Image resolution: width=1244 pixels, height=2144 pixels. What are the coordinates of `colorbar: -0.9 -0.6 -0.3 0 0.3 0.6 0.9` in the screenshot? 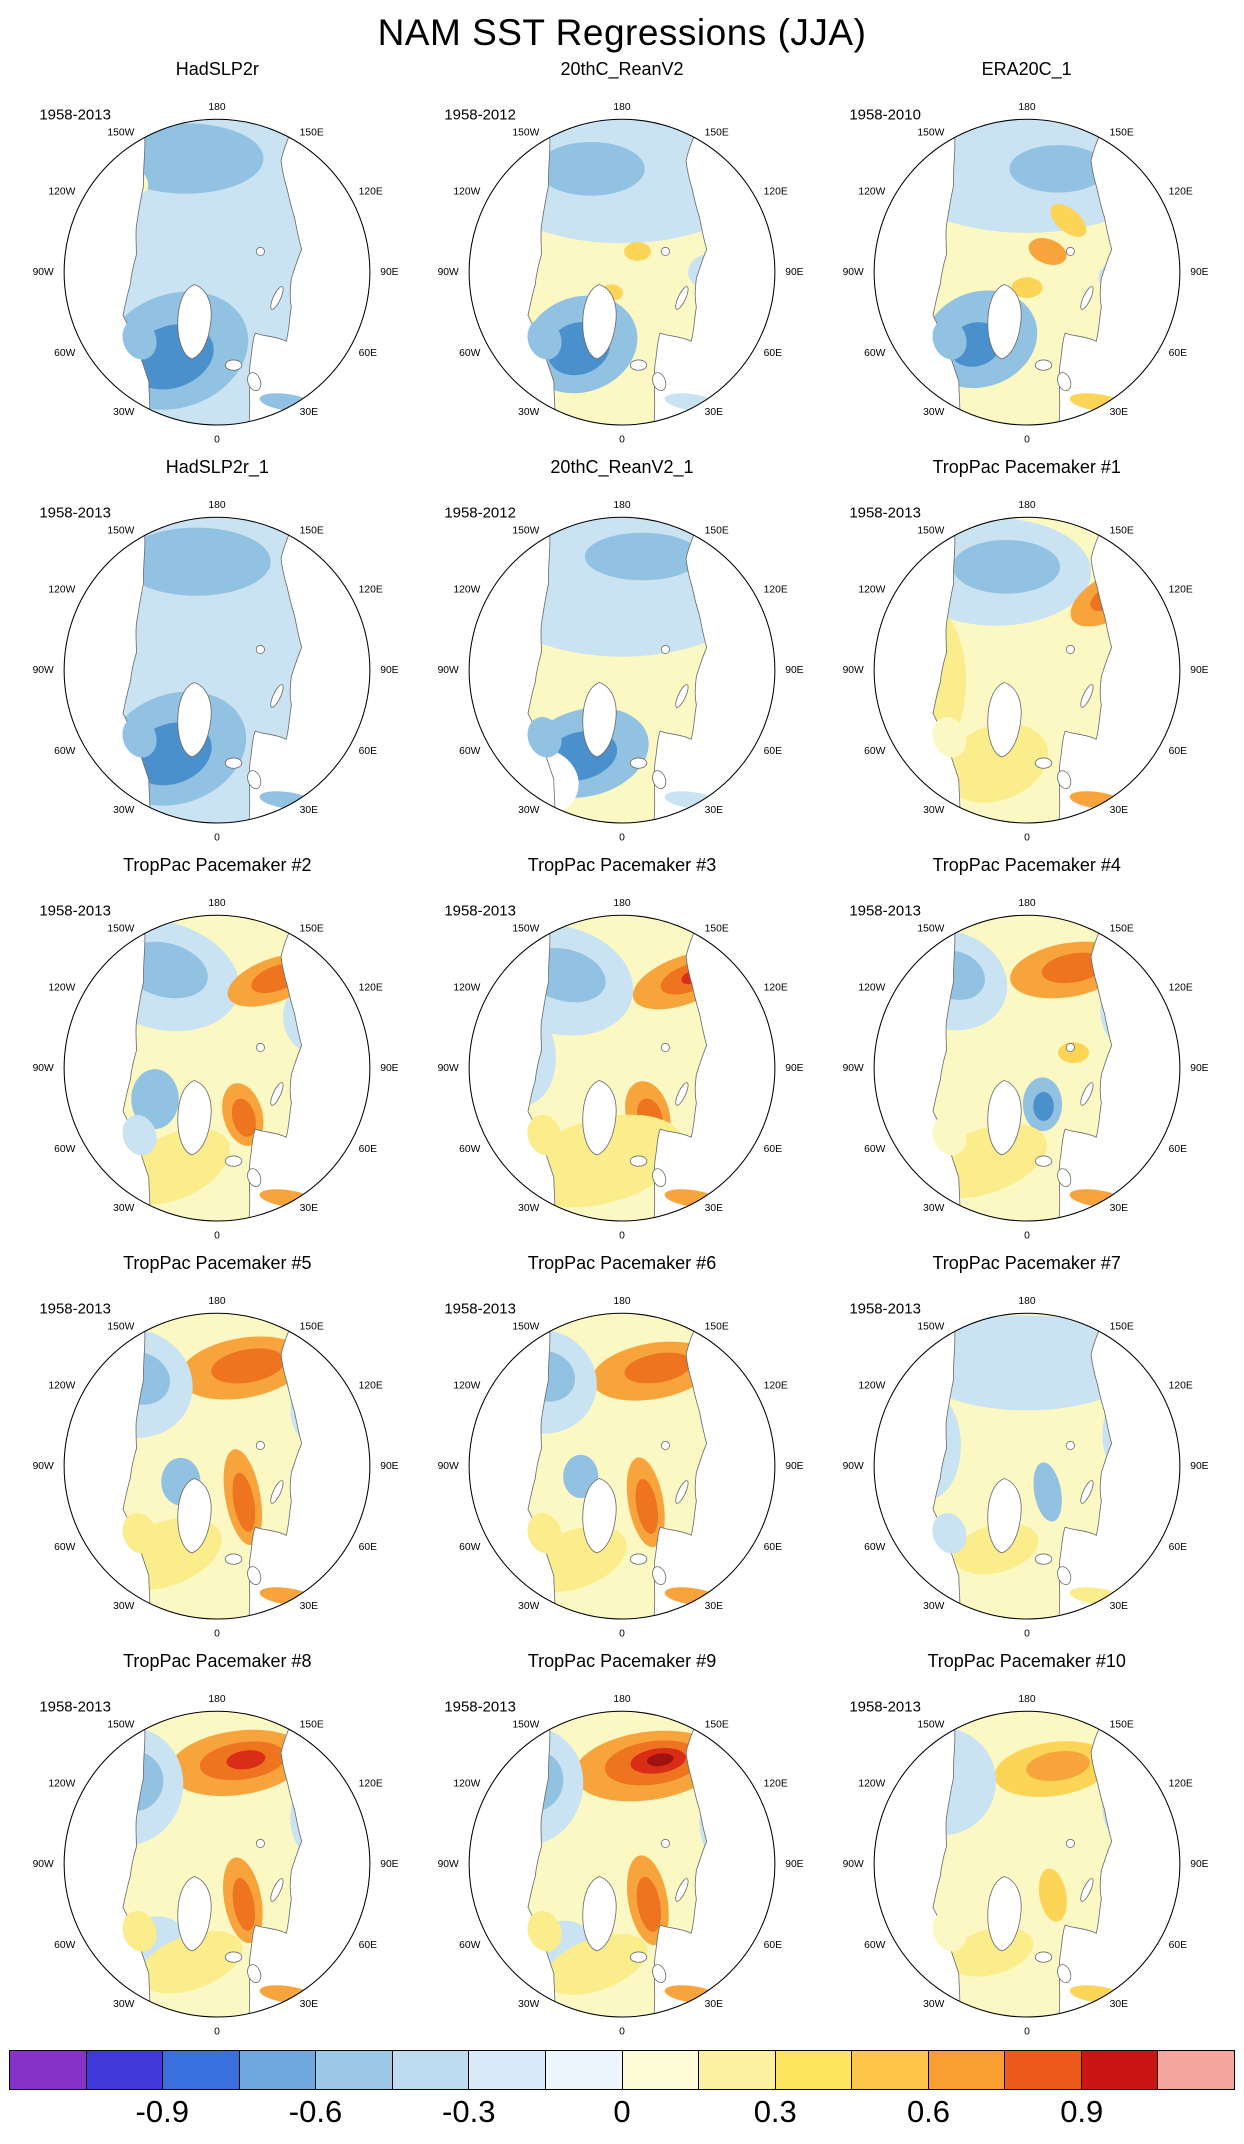 It's located at (622, 2097).